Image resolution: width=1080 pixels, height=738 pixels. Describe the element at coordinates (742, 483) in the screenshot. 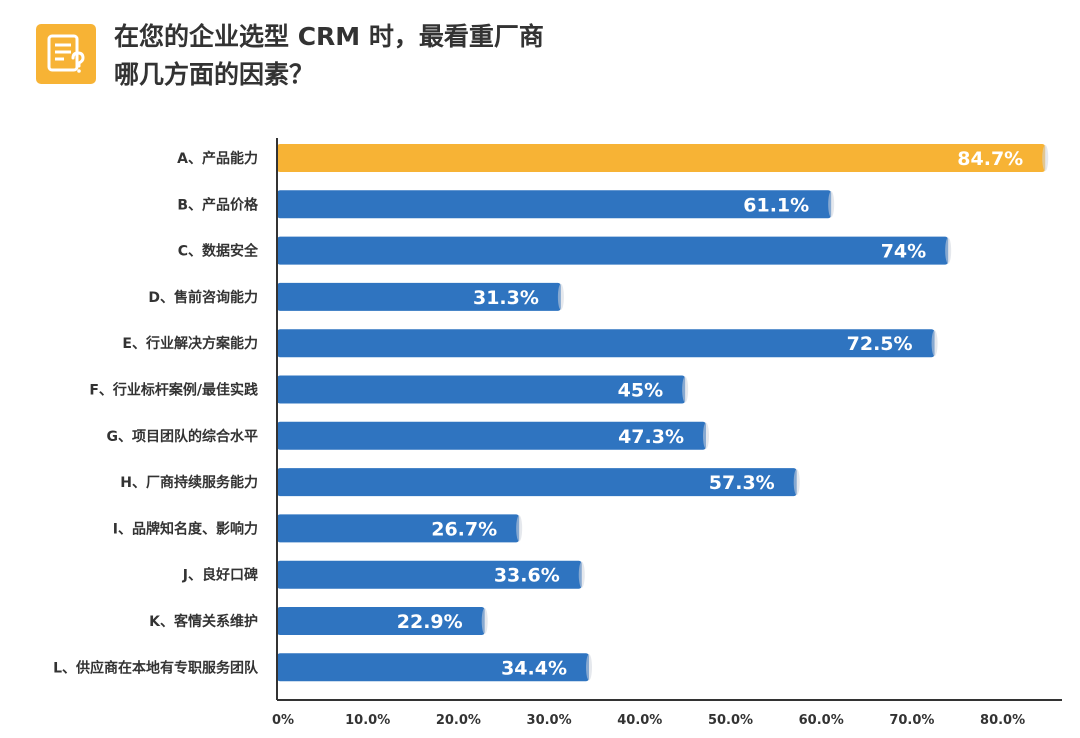

I see `value-label: 57.3%` at that location.